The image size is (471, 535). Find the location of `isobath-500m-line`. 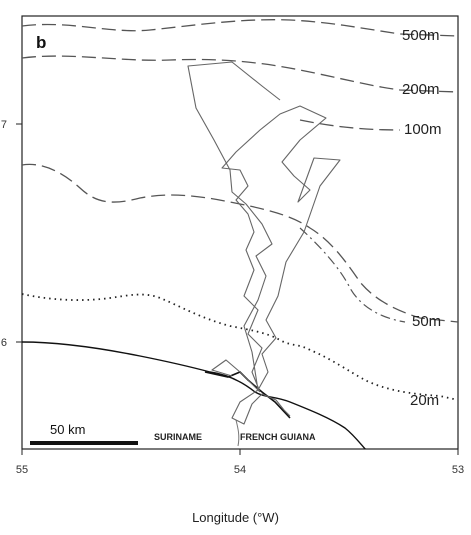

isobath-500m-line is located at coordinates (240, 28).